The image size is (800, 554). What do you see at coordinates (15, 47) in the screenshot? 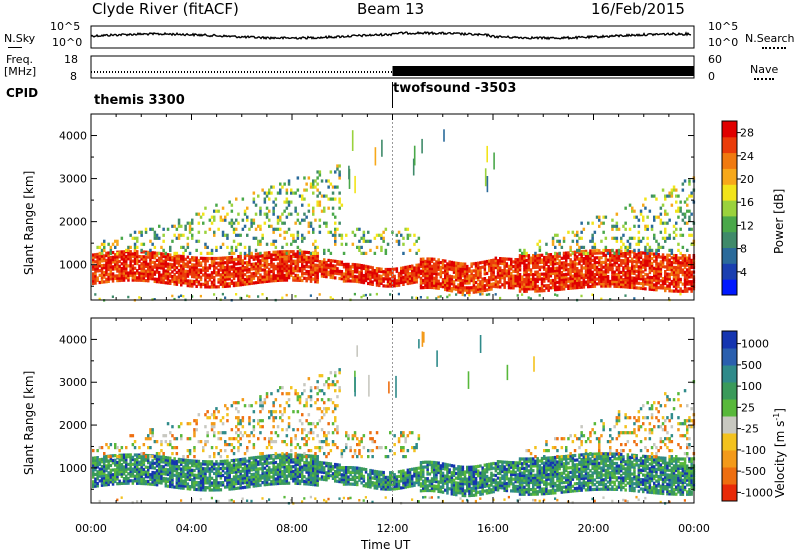
I see `nsky-underline` at bounding box center [15, 47].